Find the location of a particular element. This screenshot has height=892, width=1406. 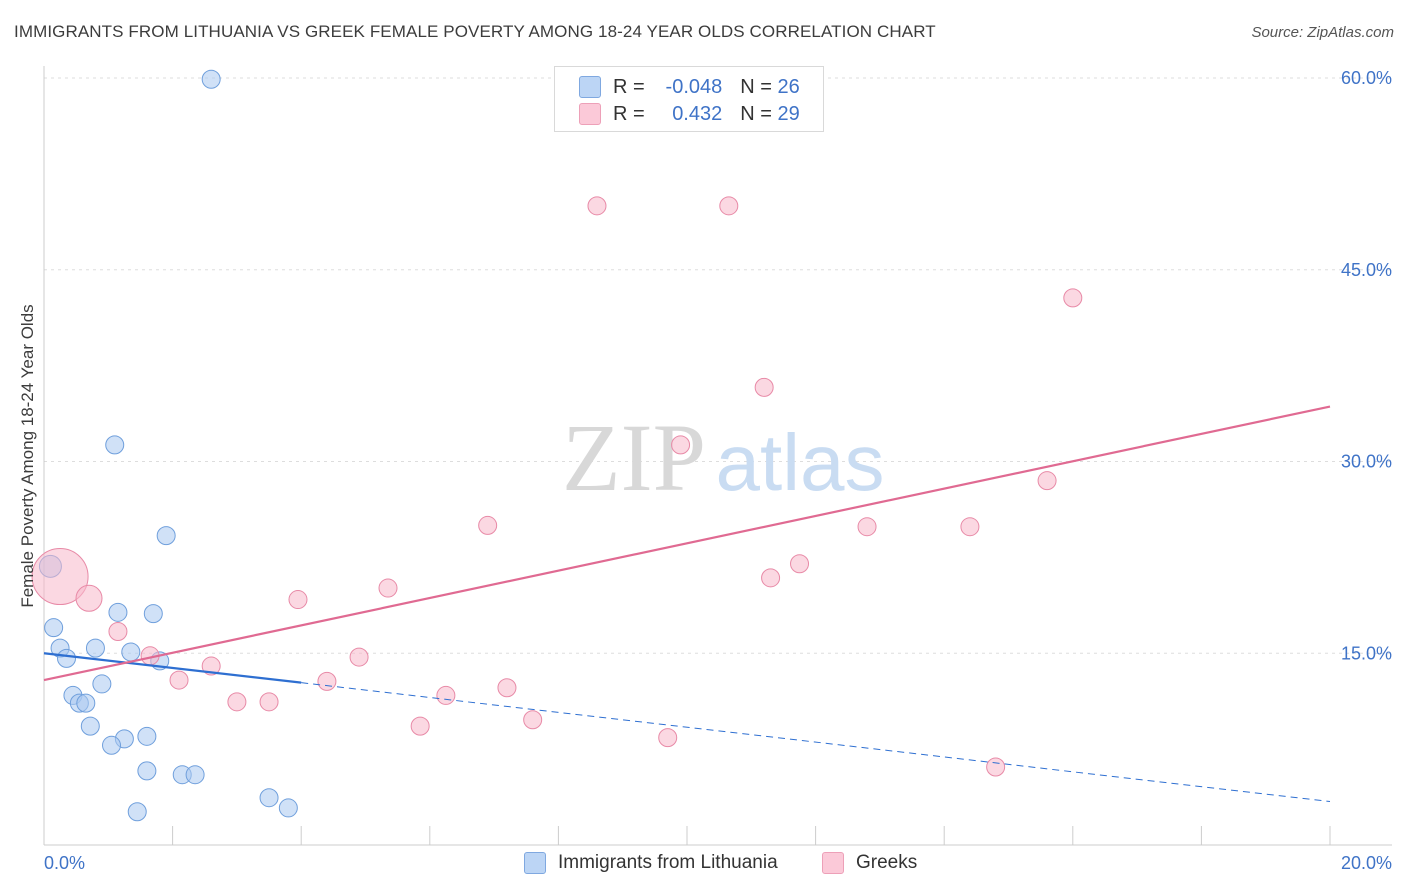

legend-item-greeks: Greeks is located at coordinates (869, 863).